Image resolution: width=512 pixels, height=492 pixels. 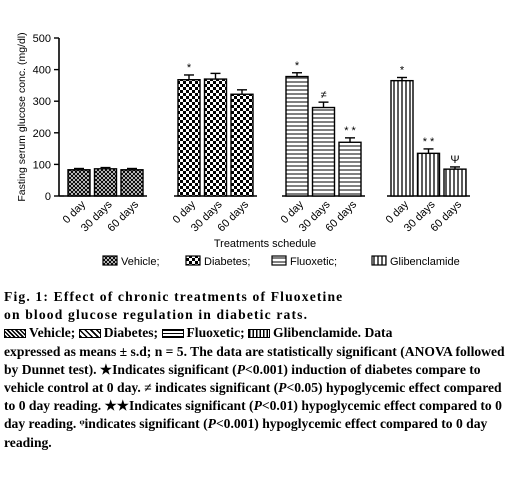 I want to click on legend-label-fluoxetic: Fluoxetic;, so click(x=313, y=262).